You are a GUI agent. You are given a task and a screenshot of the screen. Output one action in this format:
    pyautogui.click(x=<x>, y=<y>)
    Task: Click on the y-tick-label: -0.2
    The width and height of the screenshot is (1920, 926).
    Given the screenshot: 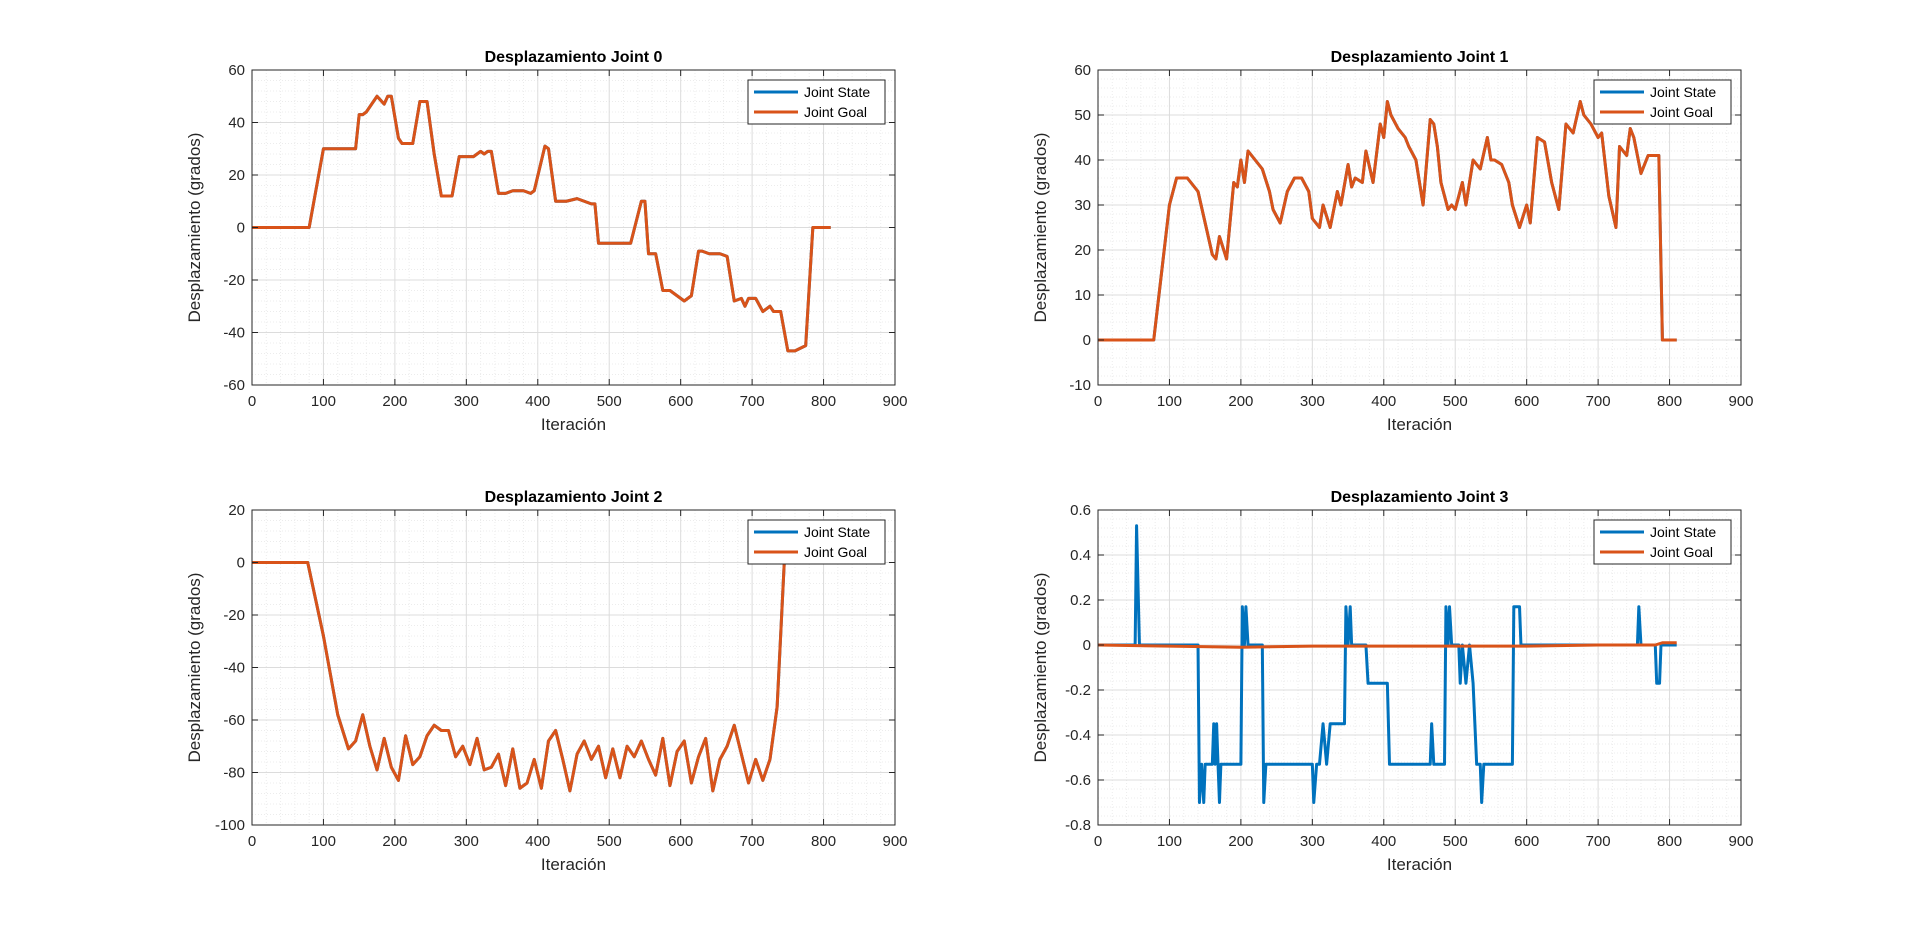 What is the action you would take?
    pyautogui.click(x=1078, y=690)
    